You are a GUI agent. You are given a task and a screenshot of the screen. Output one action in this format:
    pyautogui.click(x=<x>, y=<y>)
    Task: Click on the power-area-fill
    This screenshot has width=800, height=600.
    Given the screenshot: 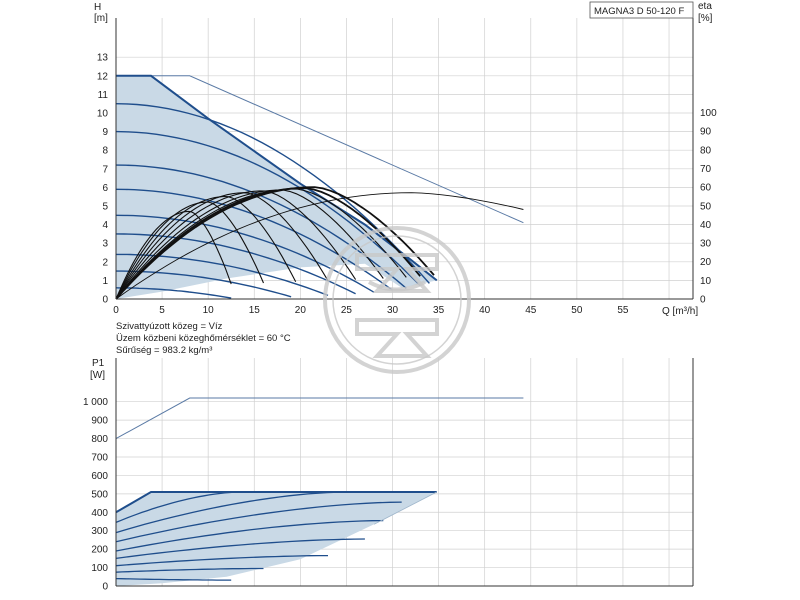 What is the action you would take?
    pyautogui.click(x=276, y=539)
    